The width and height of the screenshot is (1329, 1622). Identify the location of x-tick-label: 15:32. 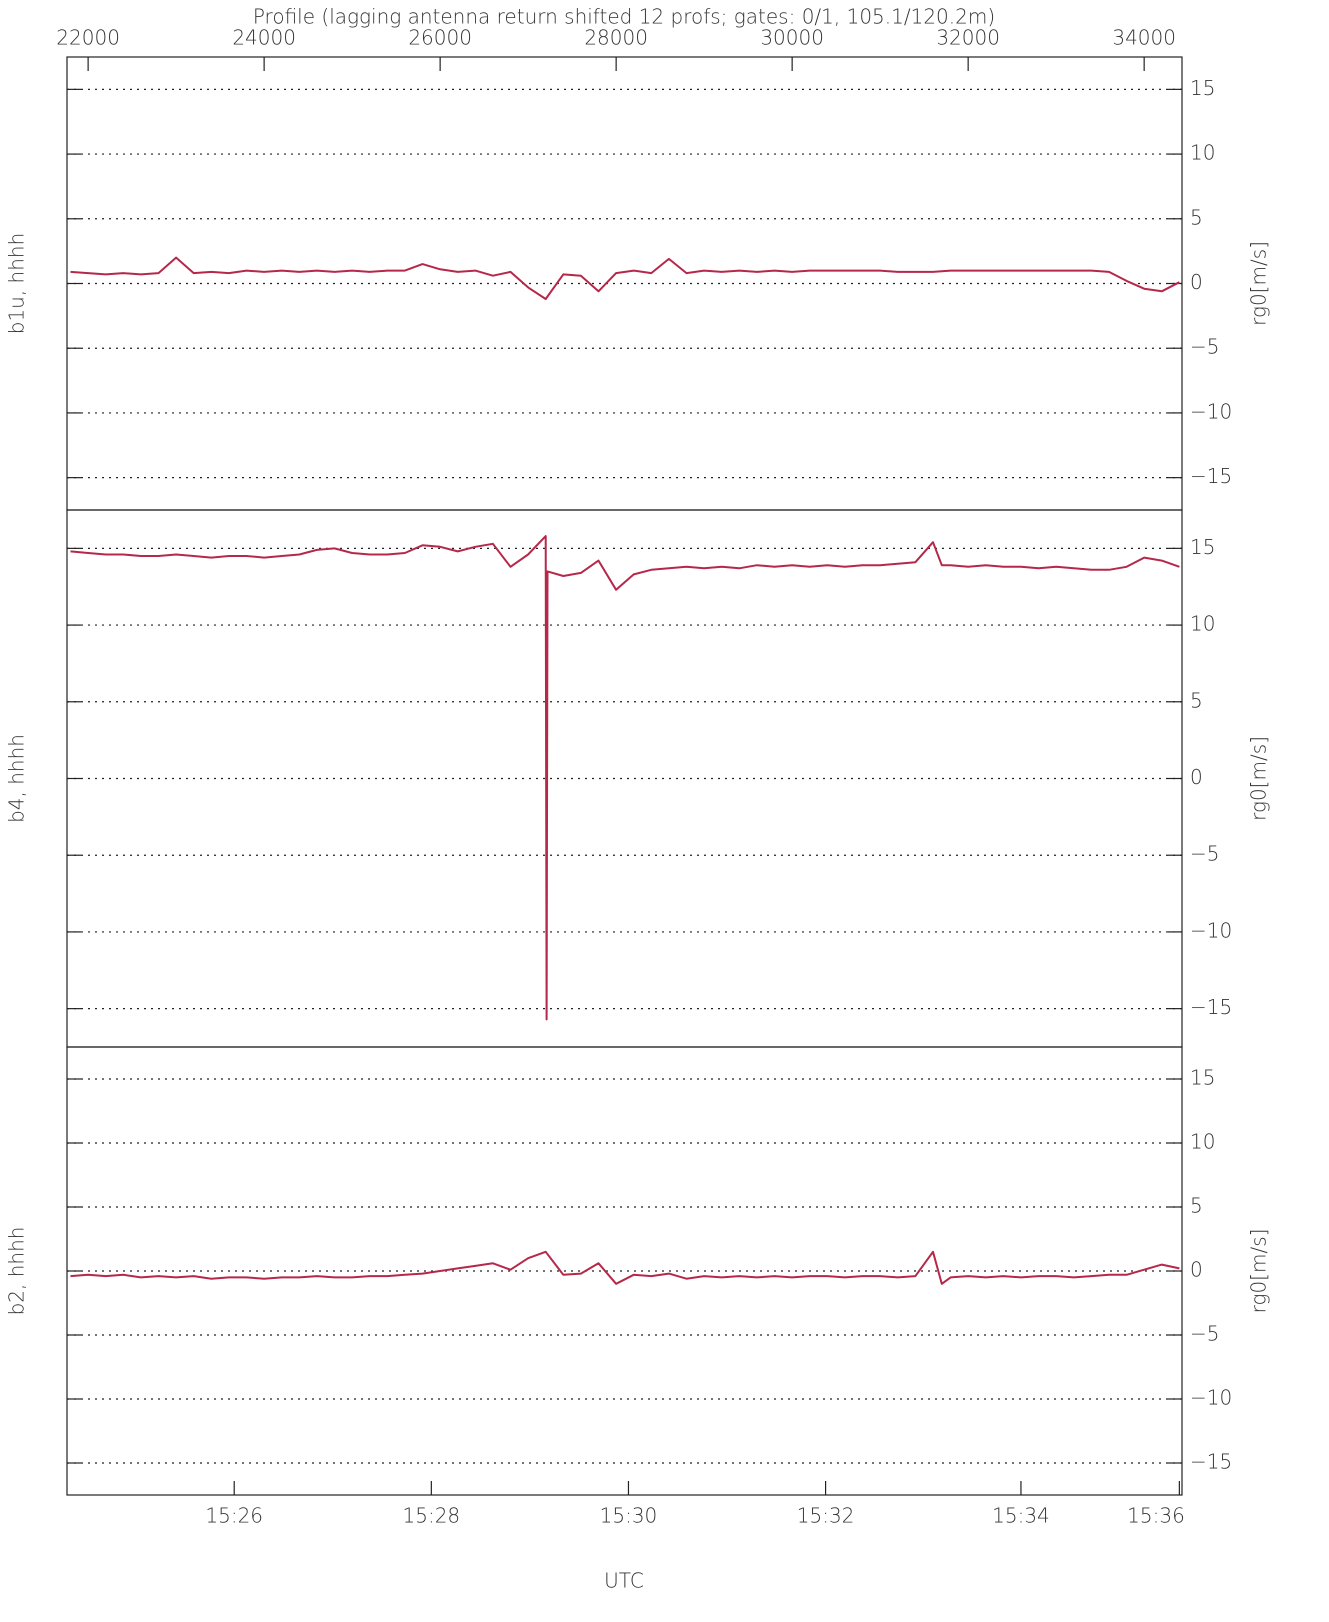
(826, 1516).